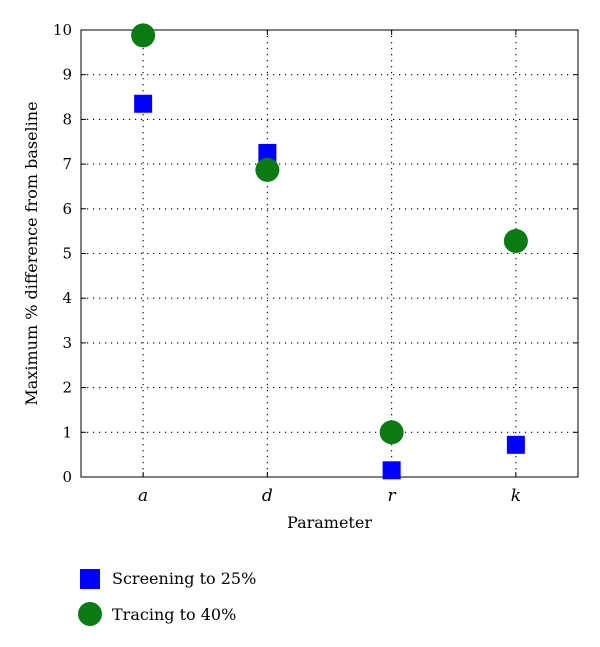 This screenshot has height=647, width=600. What do you see at coordinates (184, 578) in the screenshot?
I see `legend-label-screening: Screening to 25%` at bounding box center [184, 578].